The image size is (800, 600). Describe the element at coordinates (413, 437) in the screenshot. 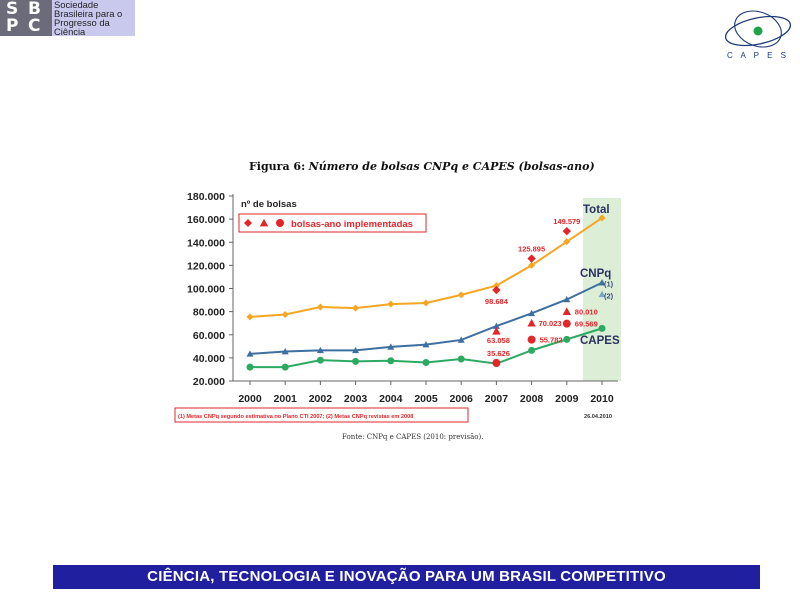

I see `figure-source: Fonte: CNPq e CAPES (2010: previsão).` at that location.